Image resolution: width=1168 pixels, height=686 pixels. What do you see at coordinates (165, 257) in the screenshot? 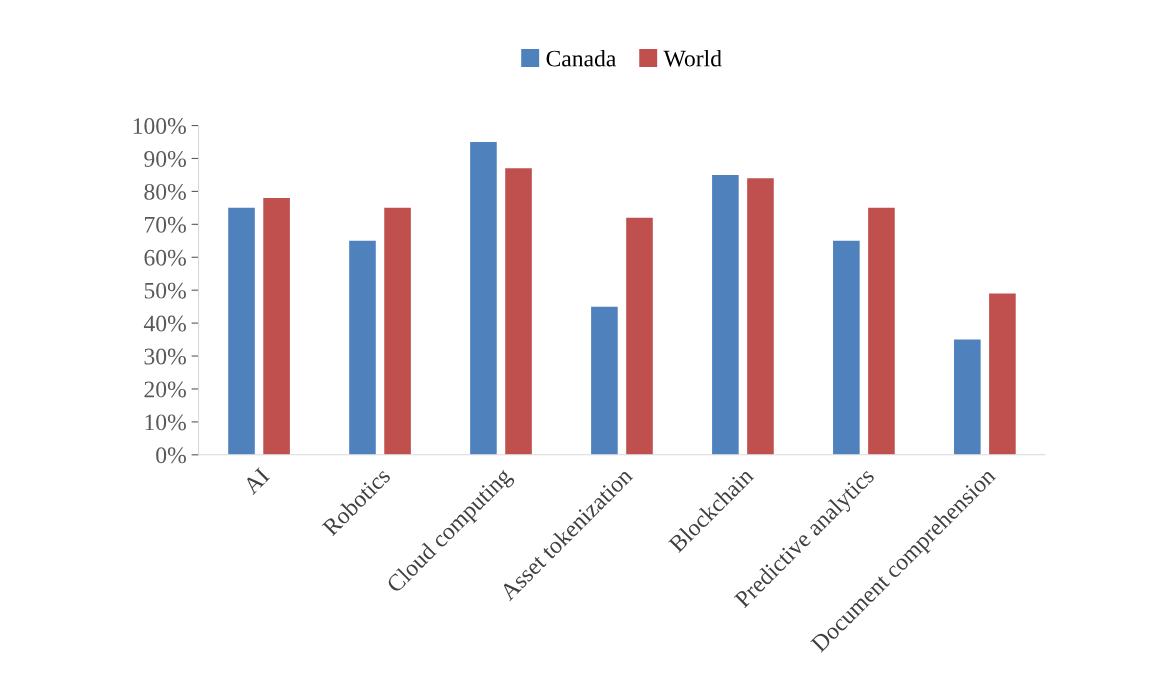
I see `y-tick-label: 60%` at bounding box center [165, 257].